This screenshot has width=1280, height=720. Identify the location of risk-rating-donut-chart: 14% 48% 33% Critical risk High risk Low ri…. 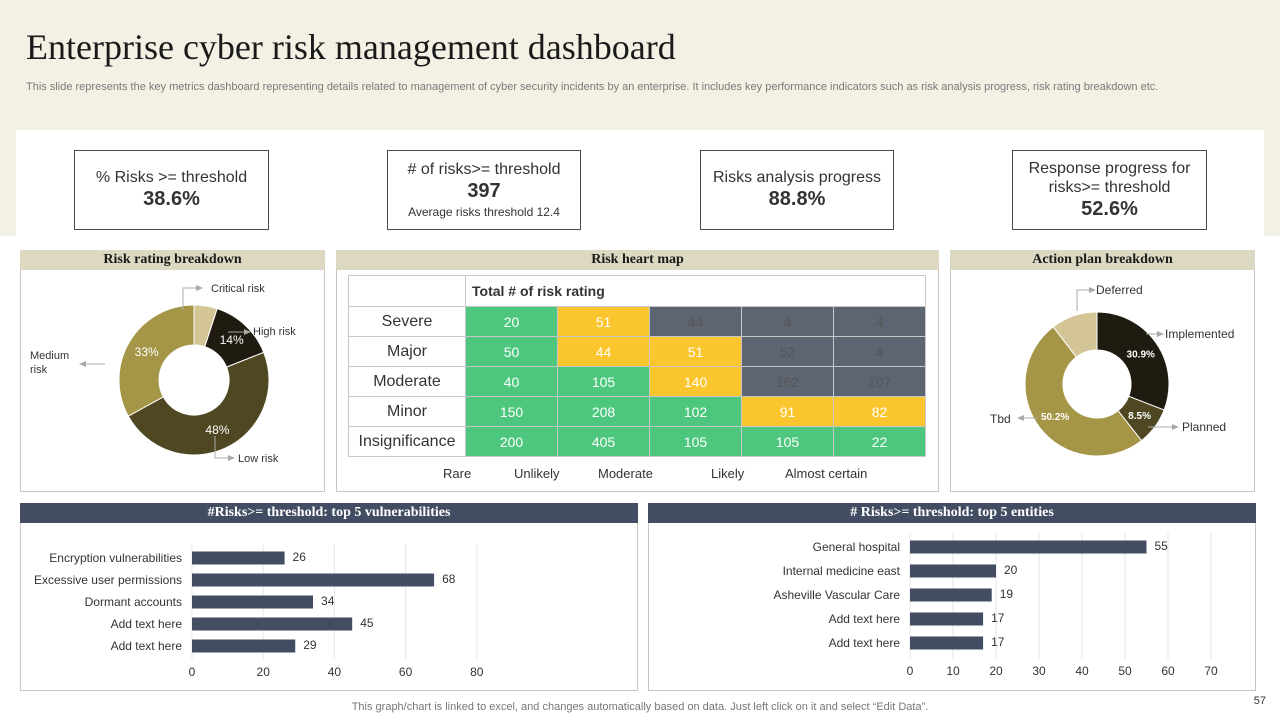
(163, 374).